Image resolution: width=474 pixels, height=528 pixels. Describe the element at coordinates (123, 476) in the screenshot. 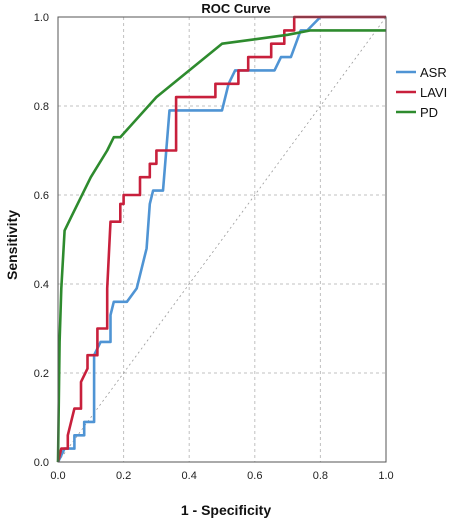

I see `x-tick-label: 0.2` at that location.